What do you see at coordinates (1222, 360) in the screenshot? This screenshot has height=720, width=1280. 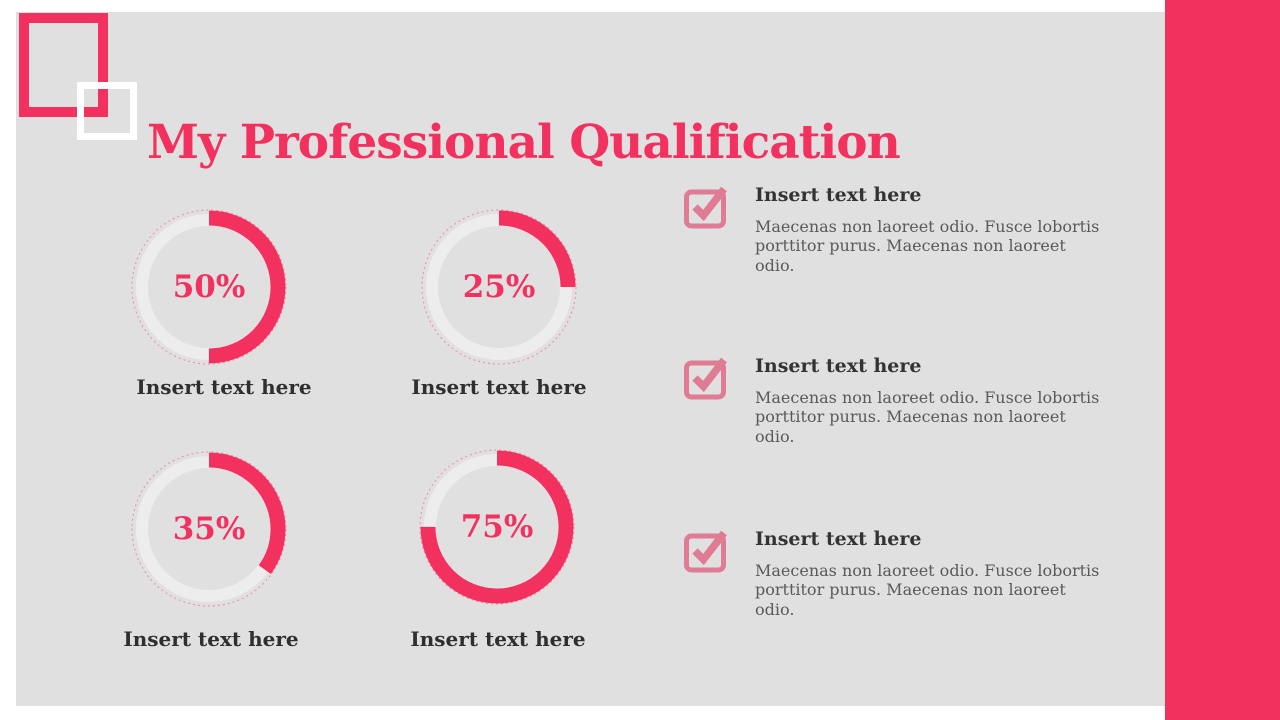 I see `accent-side-bar` at bounding box center [1222, 360].